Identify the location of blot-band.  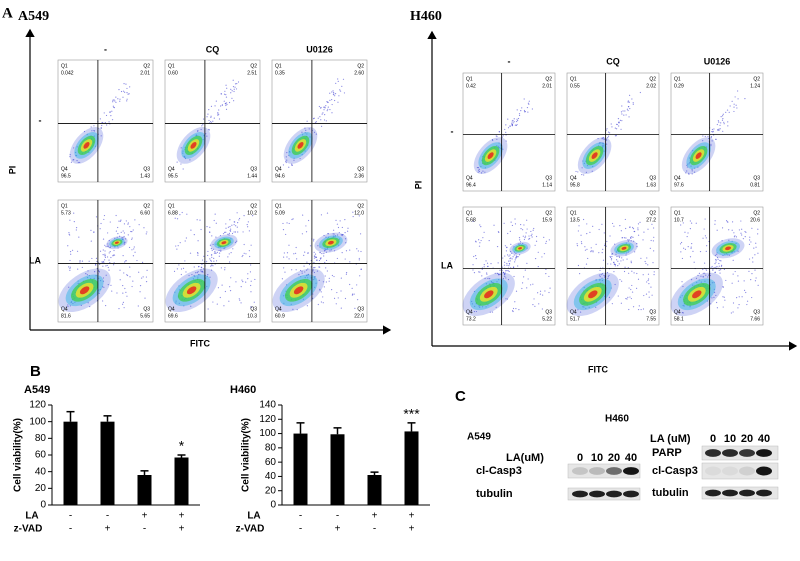
(764, 493).